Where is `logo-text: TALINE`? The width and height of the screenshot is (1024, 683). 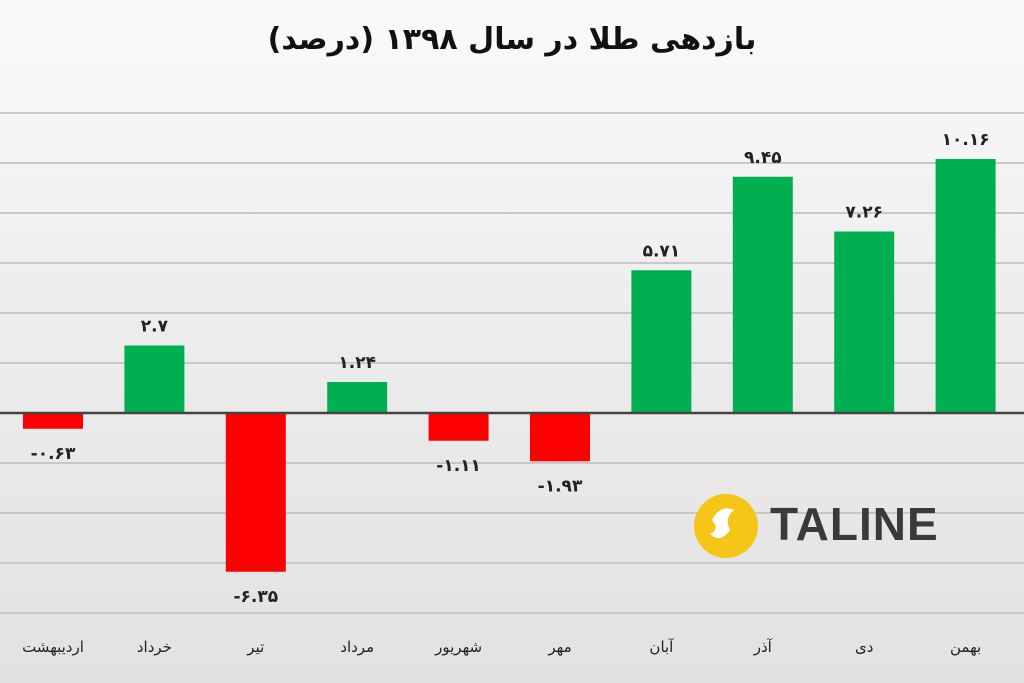 logo-text: TALINE is located at coordinates (854, 524).